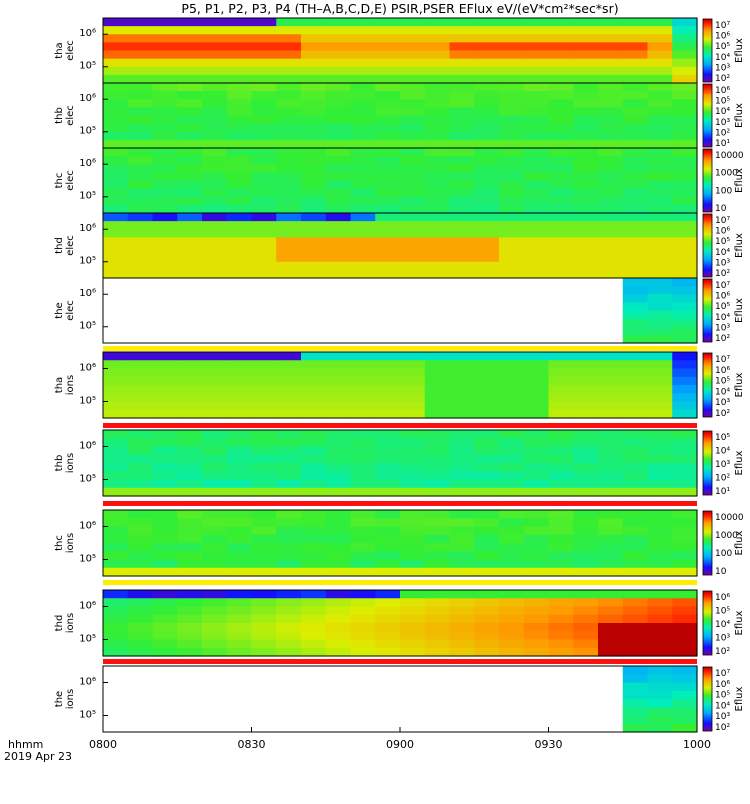 The height and width of the screenshot is (804, 750). I want to click on x-axis: 0800 0830 0900 0930 1000, so click(400, 739).